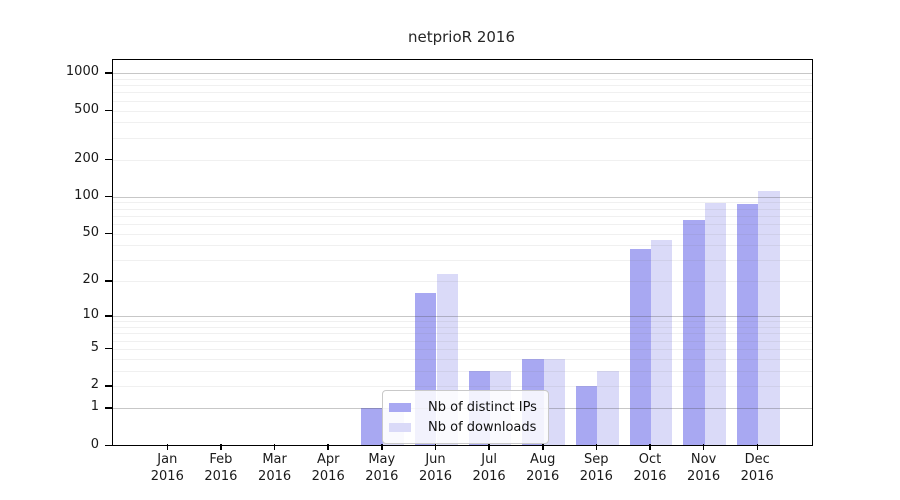 The height and width of the screenshot is (500, 900). Describe the element at coordinates (94, 444) in the screenshot. I see `y-axis-tick-label: 0` at that location.